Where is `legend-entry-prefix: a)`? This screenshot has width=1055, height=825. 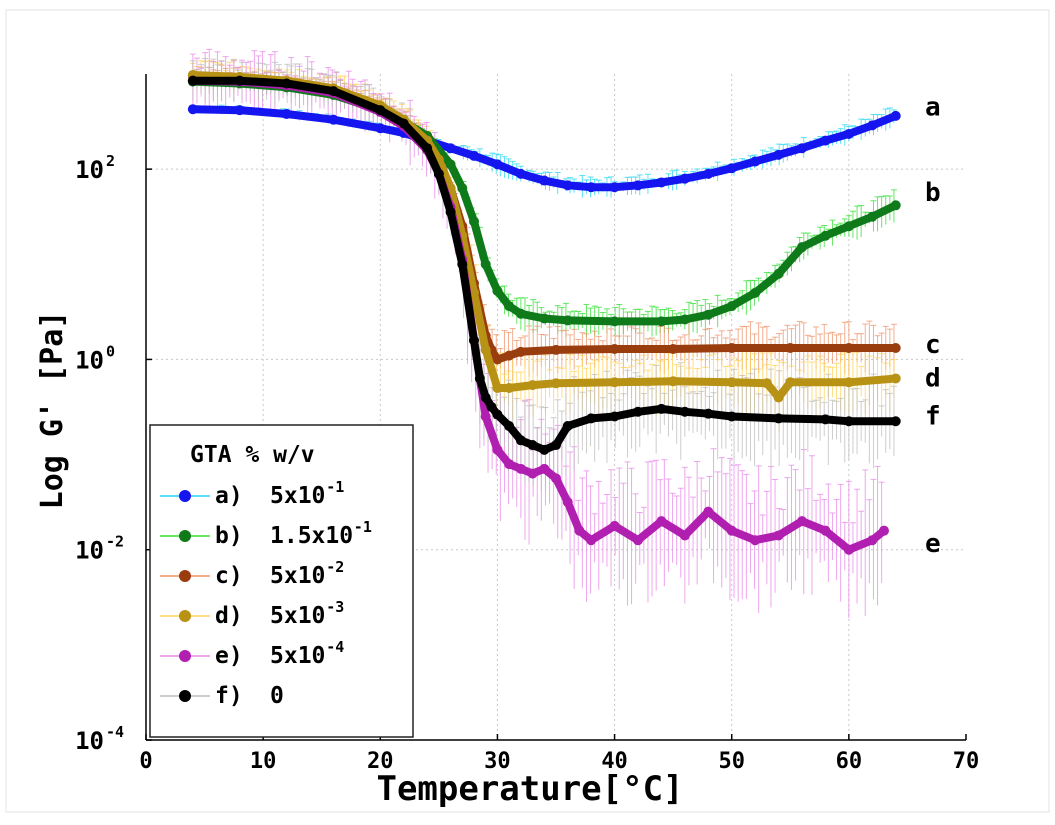
legend-entry-prefix: a) is located at coordinates (229, 496).